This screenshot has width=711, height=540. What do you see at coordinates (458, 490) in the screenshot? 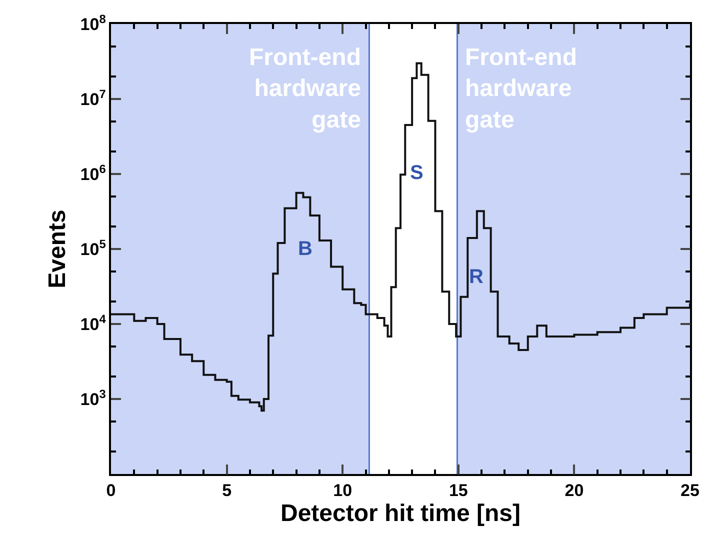
I see `x-tick-label: 15` at bounding box center [458, 490].